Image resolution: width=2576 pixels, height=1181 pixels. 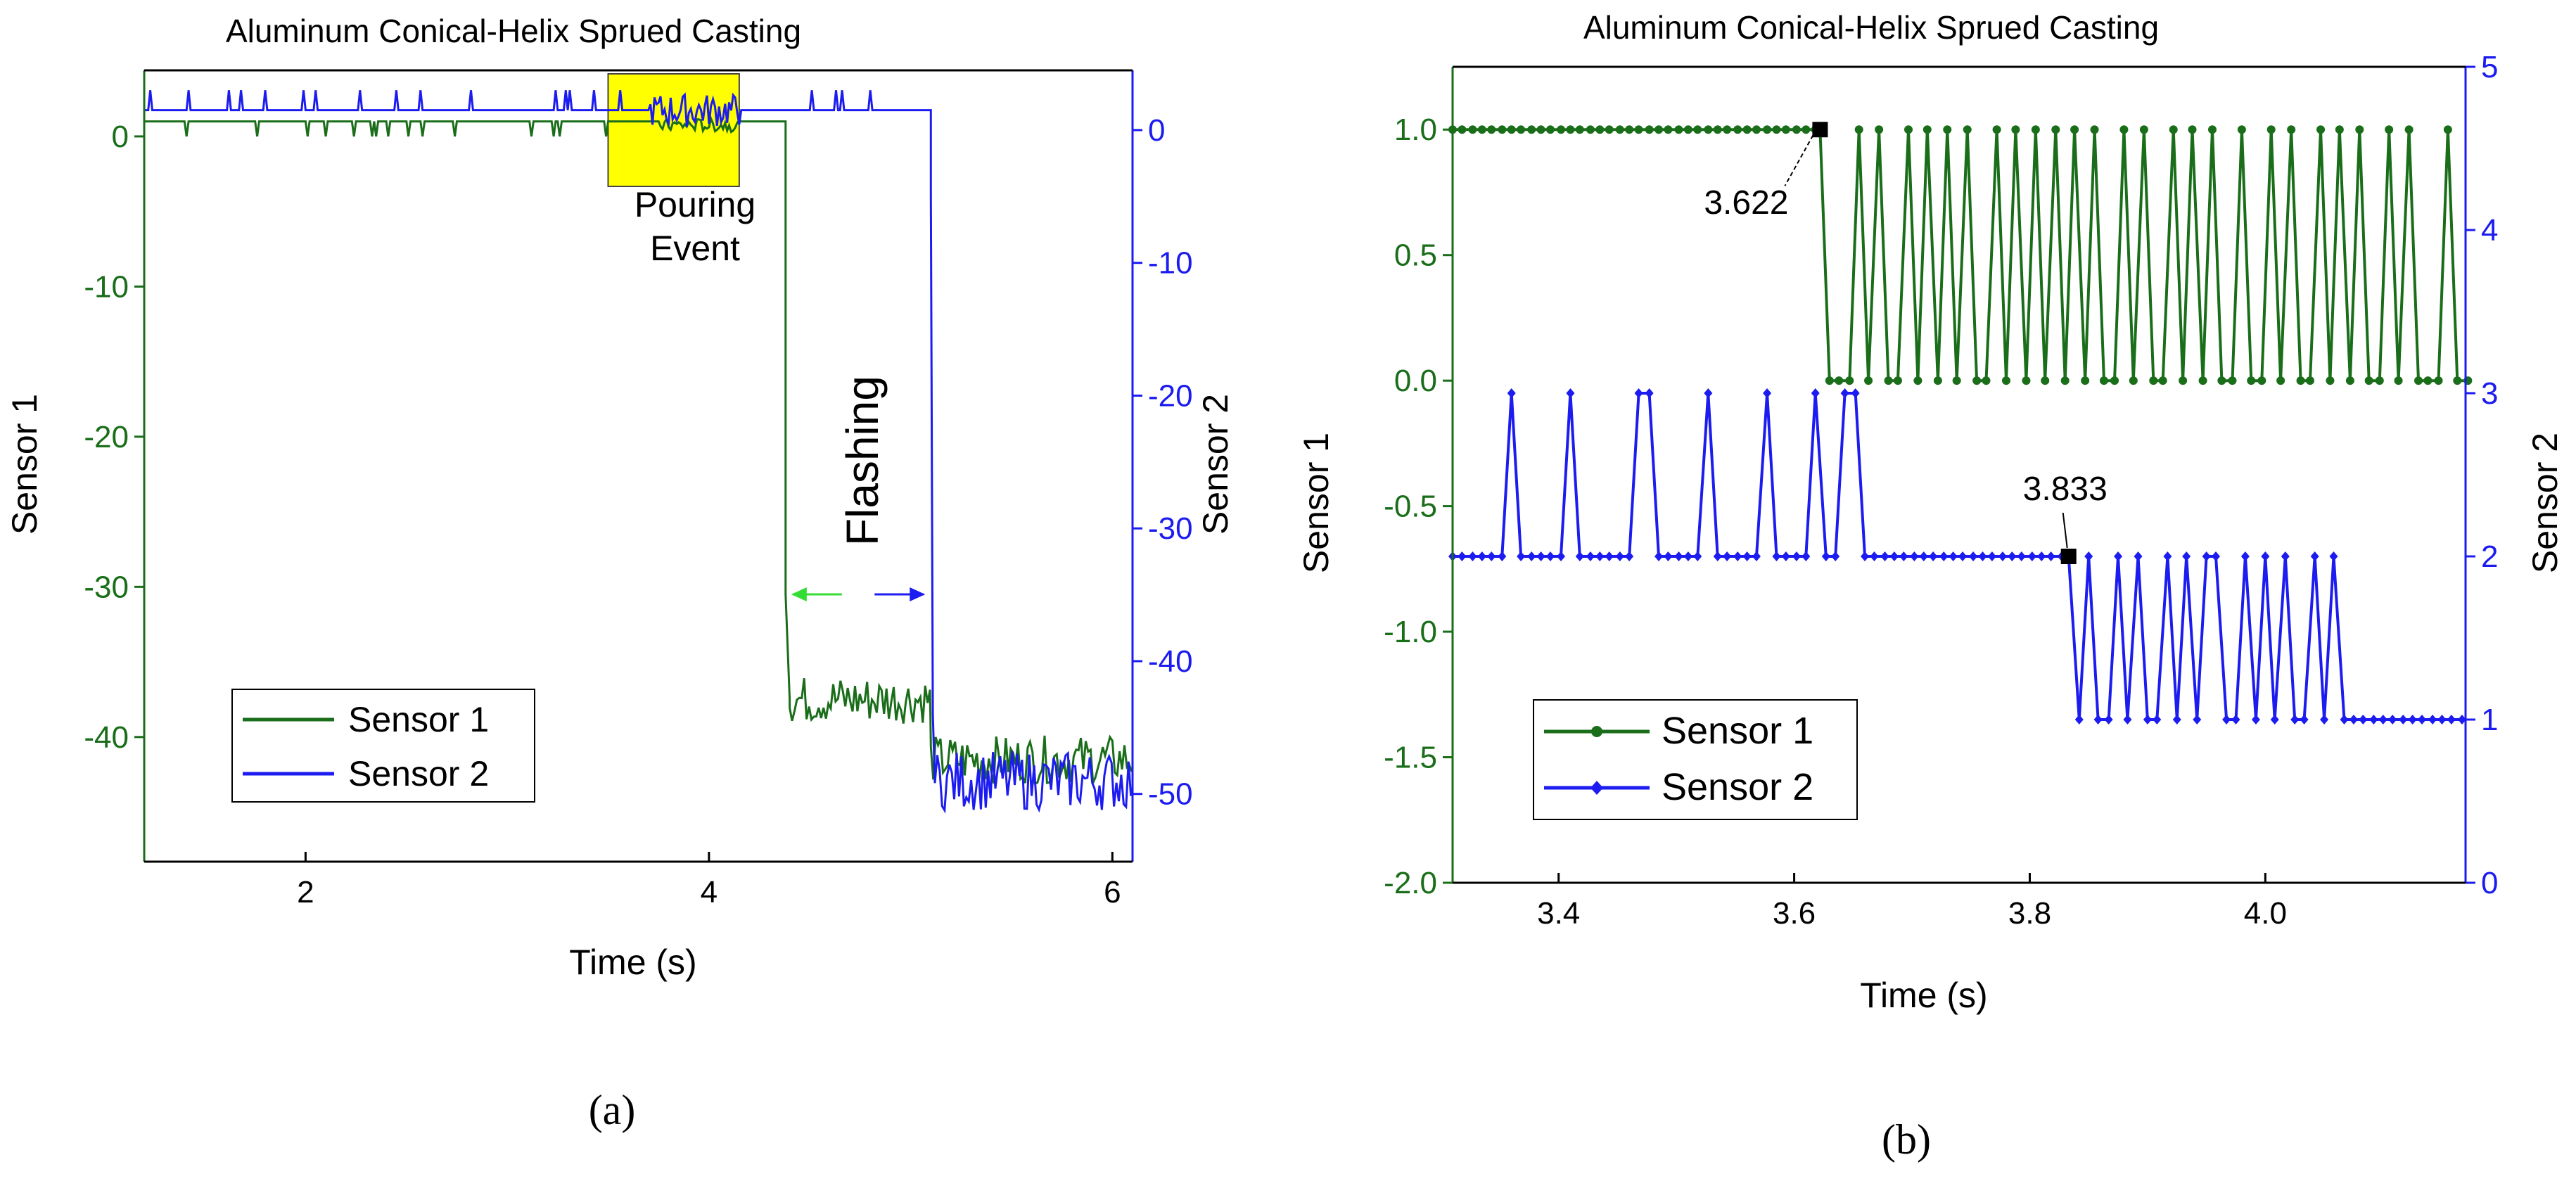 I want to click on panel-b-y-right-tick-label: 5, so click(x=2489, y=67).